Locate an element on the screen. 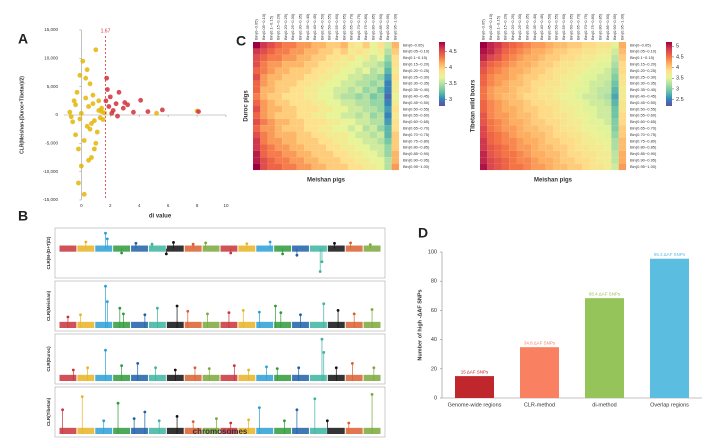 This screenshot has height=440, width=728. row-label: Bin(0.80~0.85) is located at coordinates (643, 147).